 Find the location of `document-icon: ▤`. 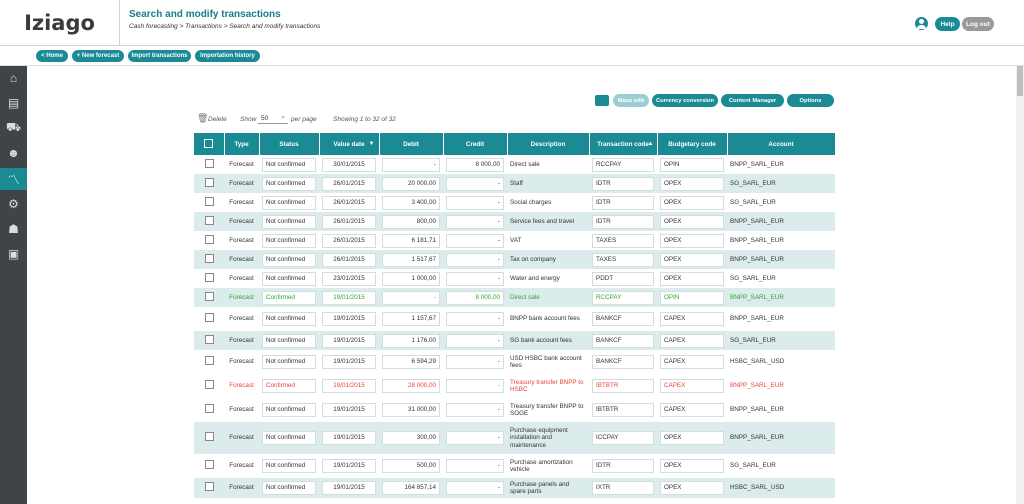

document-icon: ▤ is located at coordinates (13, 103).